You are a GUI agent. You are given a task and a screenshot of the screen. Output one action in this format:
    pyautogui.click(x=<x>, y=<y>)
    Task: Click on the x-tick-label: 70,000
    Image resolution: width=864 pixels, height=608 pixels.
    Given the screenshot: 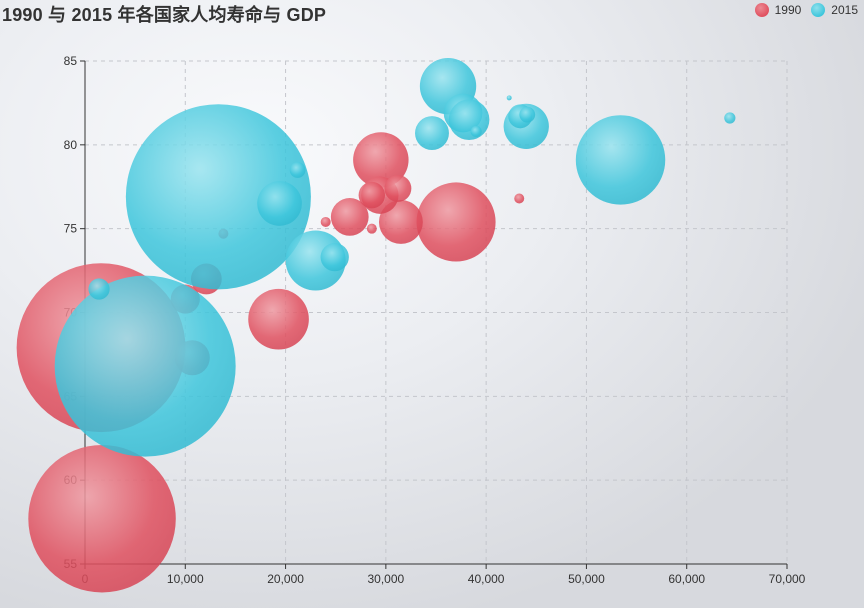 What is the action you would take?
    pyautogui.click(x=787, y=579)
    